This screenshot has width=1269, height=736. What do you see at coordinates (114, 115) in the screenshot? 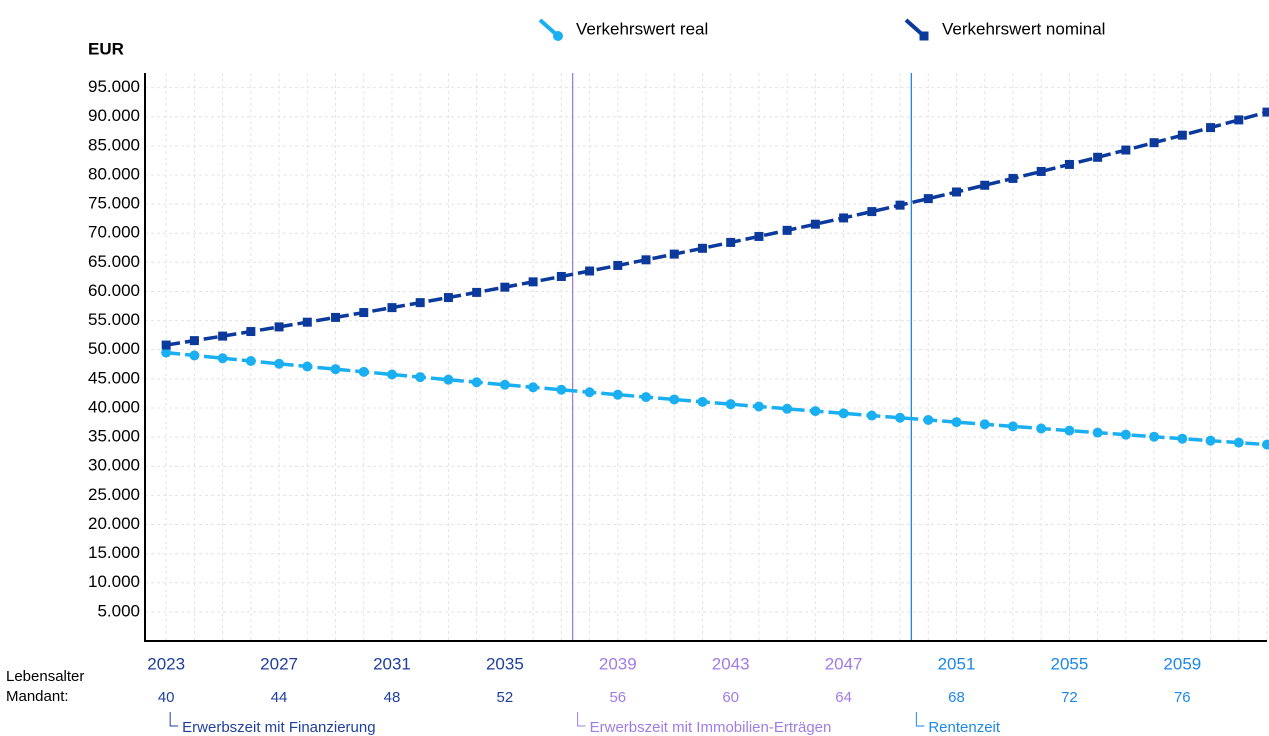
I see `y-tick-label: 90.000` at bounding box center [114, 115].